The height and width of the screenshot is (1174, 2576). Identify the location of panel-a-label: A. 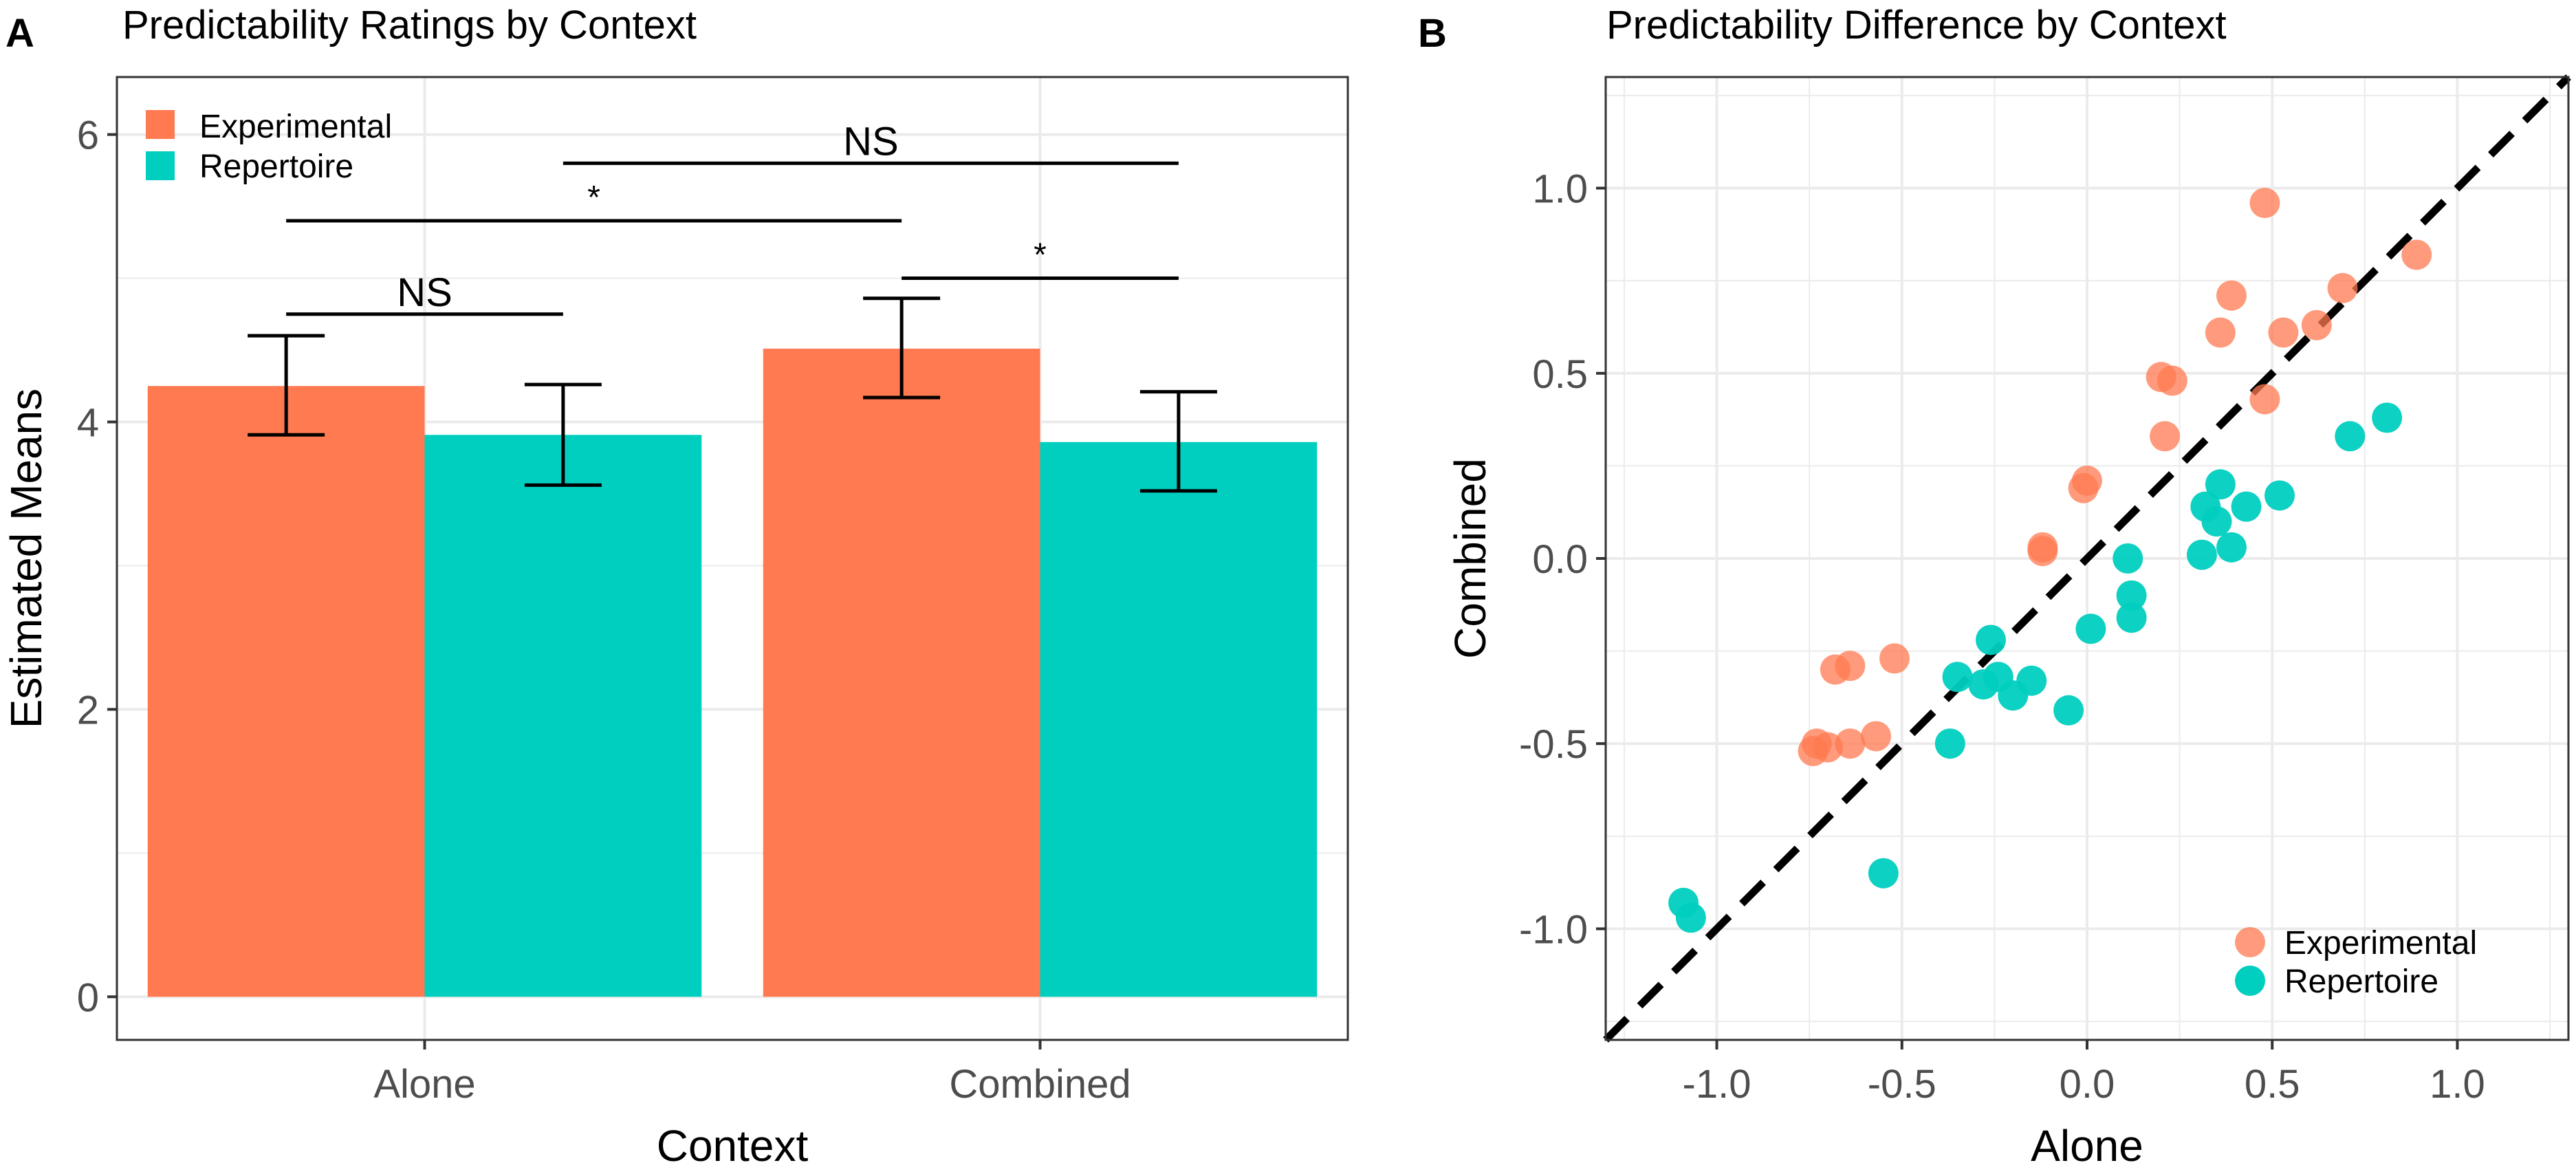
(20, 33).